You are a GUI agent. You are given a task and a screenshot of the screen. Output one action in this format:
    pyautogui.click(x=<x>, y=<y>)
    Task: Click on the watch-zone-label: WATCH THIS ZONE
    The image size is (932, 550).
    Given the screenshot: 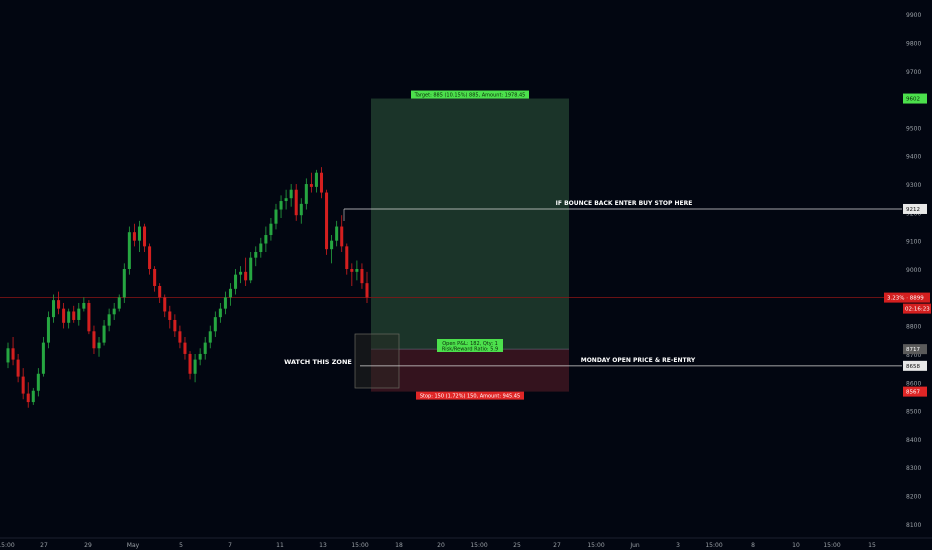 What is the action you would take?
    pyautogui.click(x=318, y=362)
    